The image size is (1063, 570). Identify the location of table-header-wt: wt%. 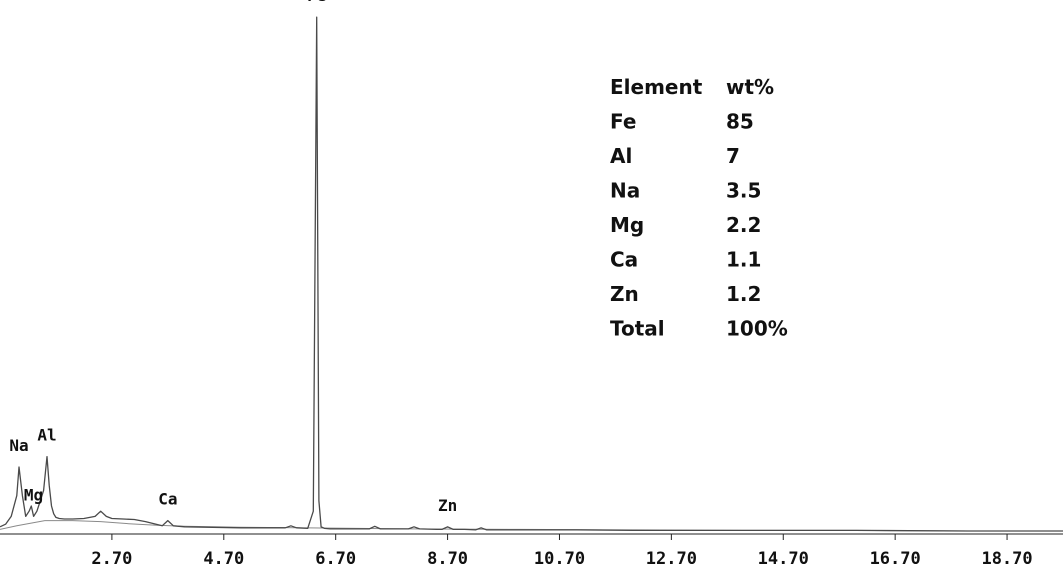
(750, 87).